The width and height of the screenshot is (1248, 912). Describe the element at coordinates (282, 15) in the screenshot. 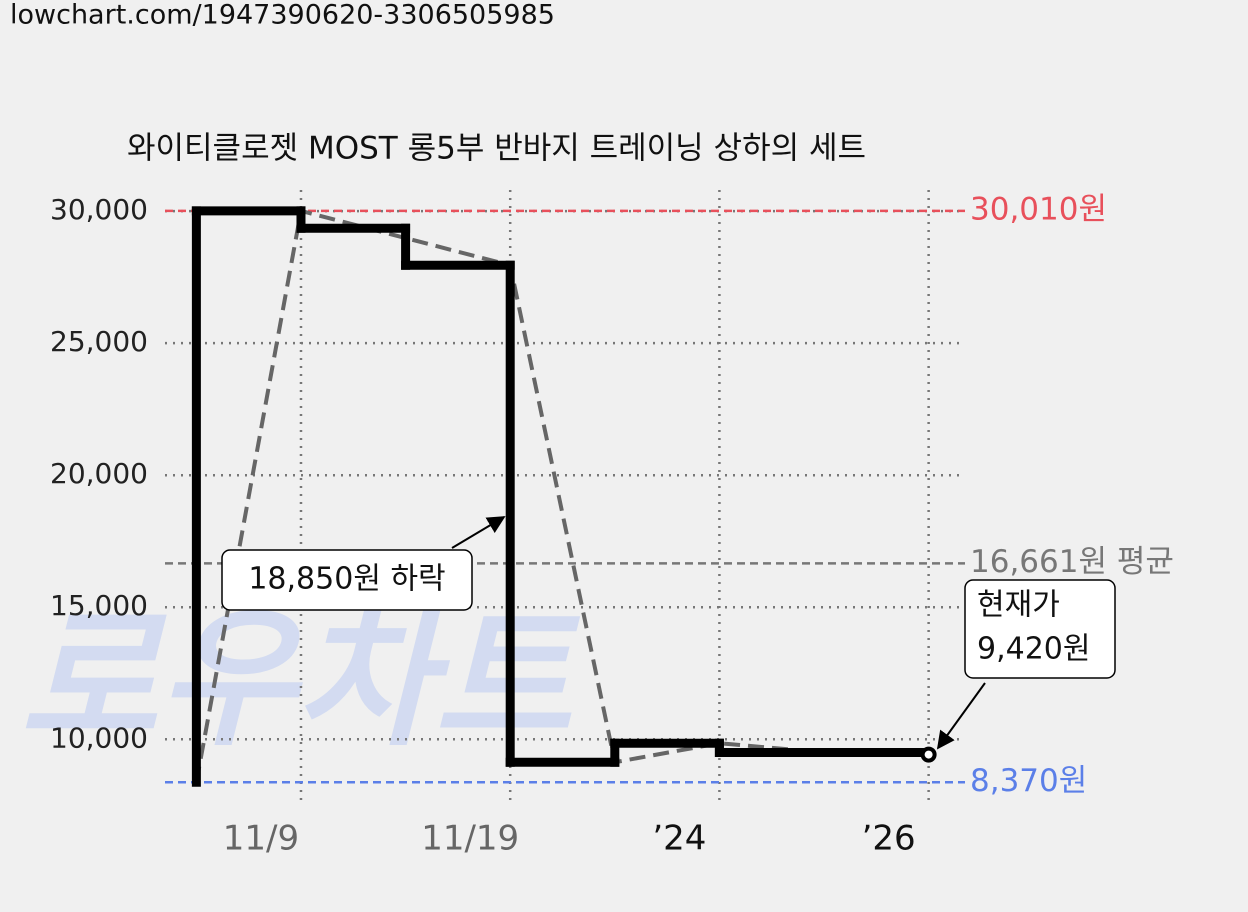

I see `url: lowchart.com/1947390620-3306505985` at that location.